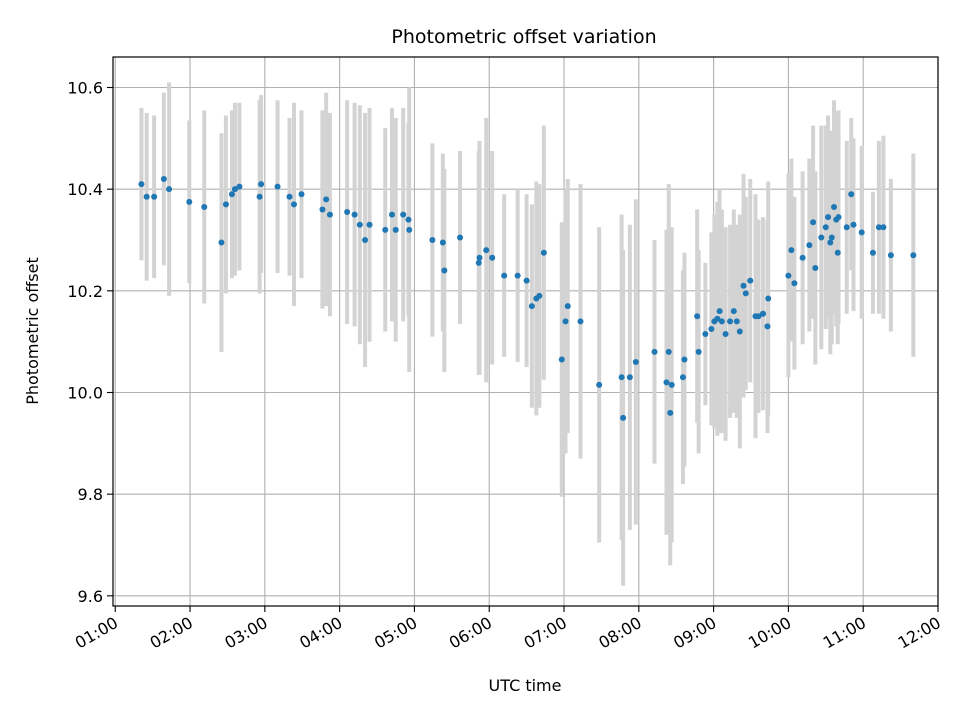 The width and height of the screenshot is (960, 720). Describe the element at coordinates (90, 596) in the screenshot. I see `y-tick-label: 9.6` at that location.